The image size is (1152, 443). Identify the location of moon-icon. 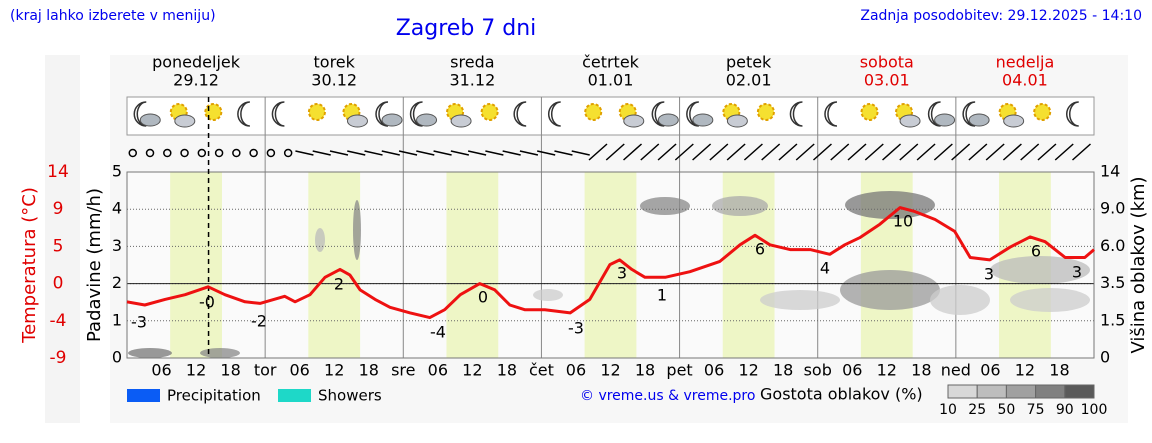
(1072, 114).